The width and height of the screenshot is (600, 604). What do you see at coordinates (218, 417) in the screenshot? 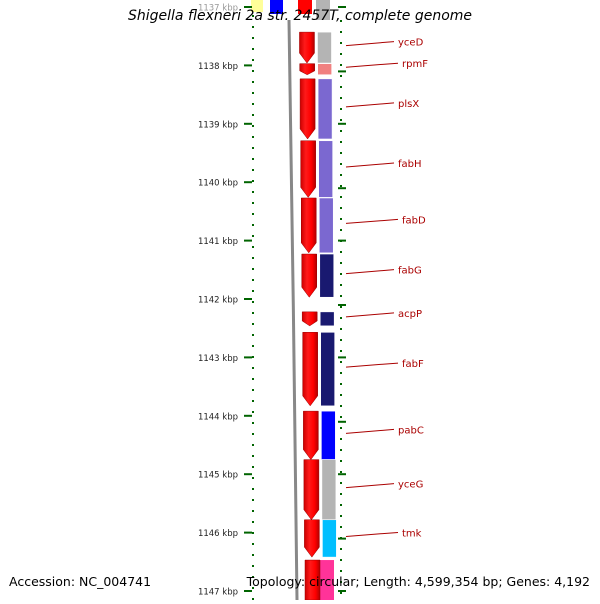
I see `ruler-tick-label: 1144 kbp` at bounding box center [218, 417].